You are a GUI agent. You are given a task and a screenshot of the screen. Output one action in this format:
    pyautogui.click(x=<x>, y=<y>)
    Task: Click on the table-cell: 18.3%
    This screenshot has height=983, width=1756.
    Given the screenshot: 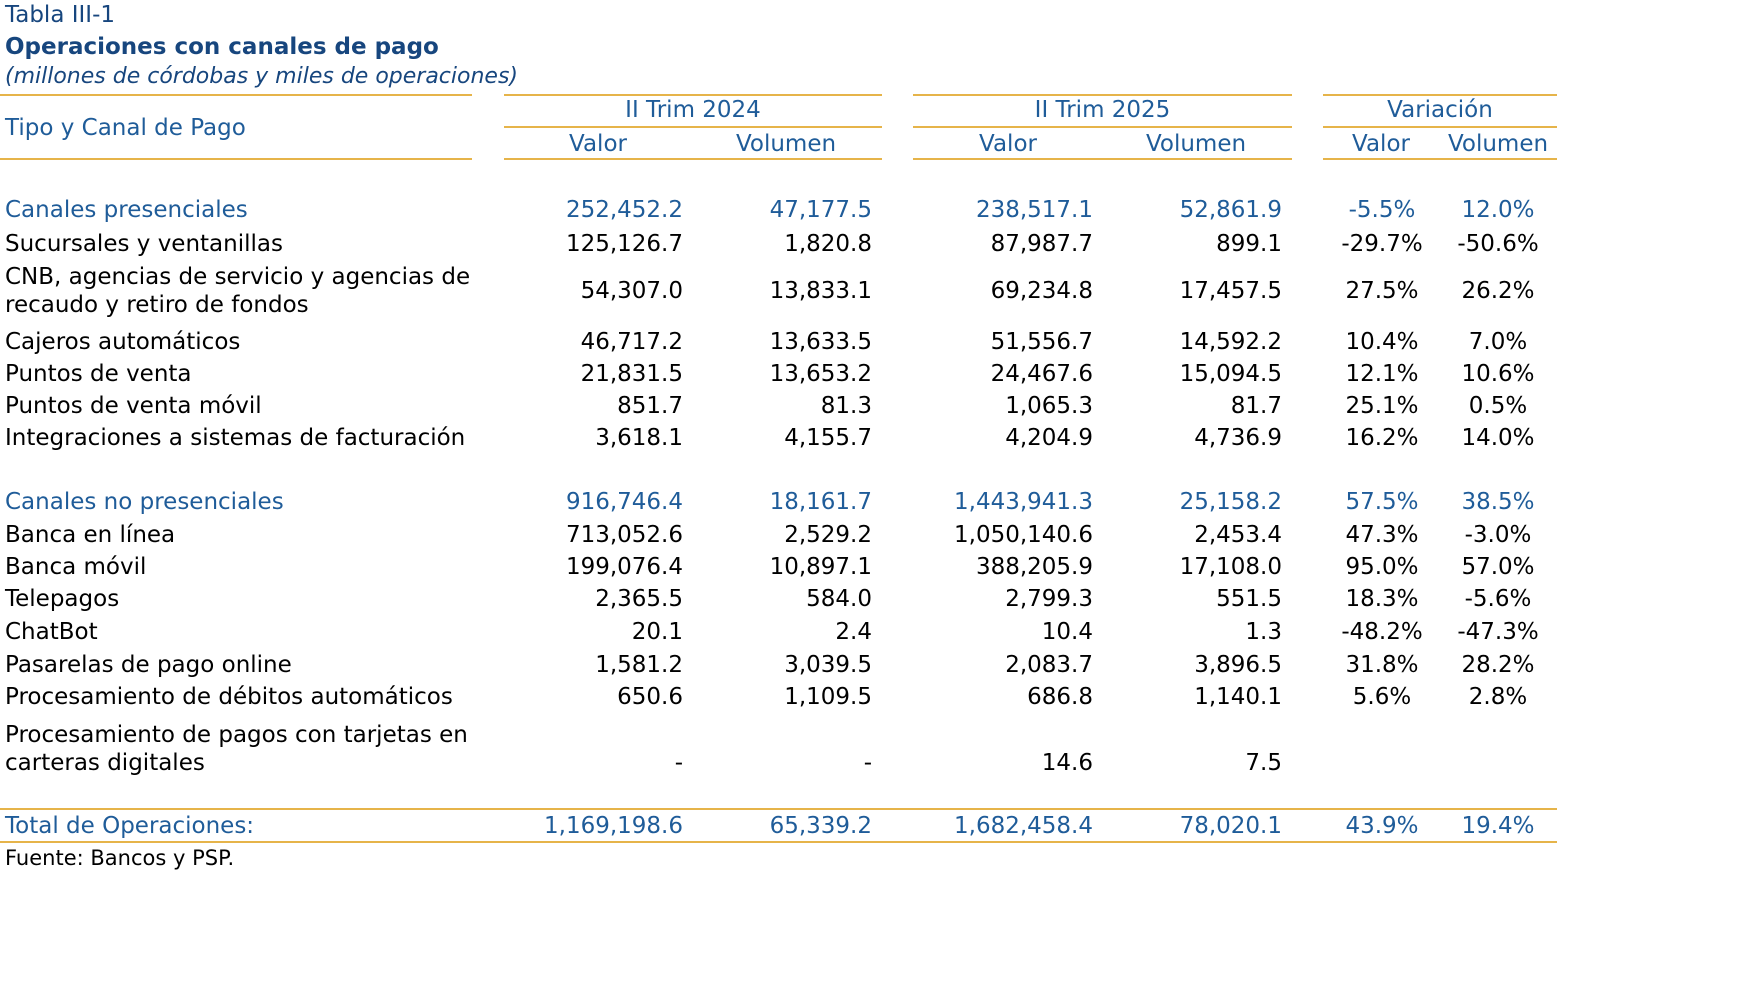 What is the action you would take?
    pyautogui.click(x=1382, y=599)
    